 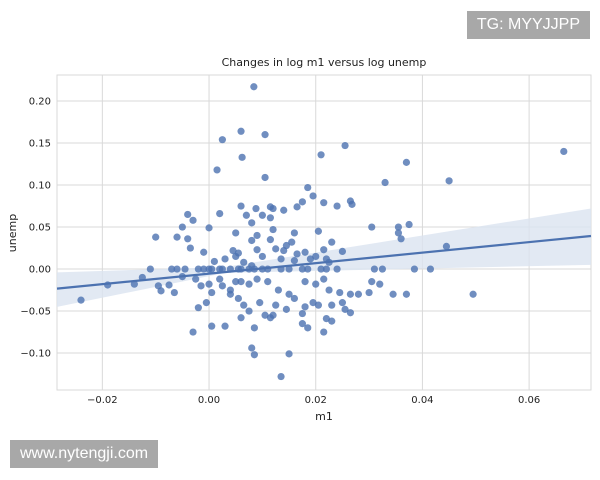 I want to click on y-tick-label: 0.15, so click(x=40, y=144).